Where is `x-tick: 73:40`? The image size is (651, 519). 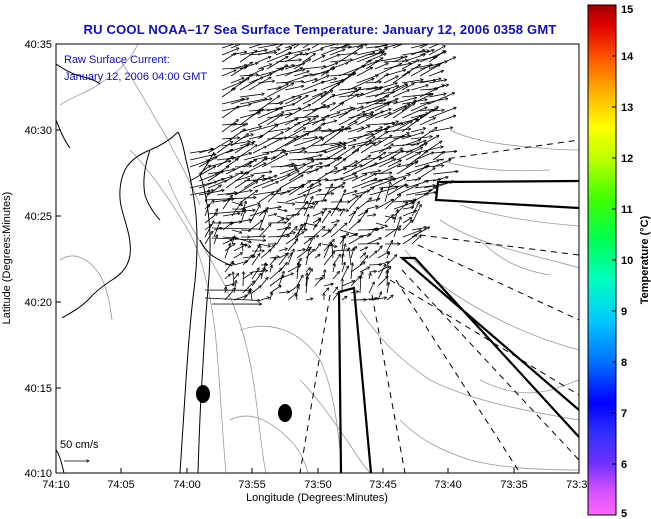
x-tick: 73:40 is located at coordinates (448, 485).